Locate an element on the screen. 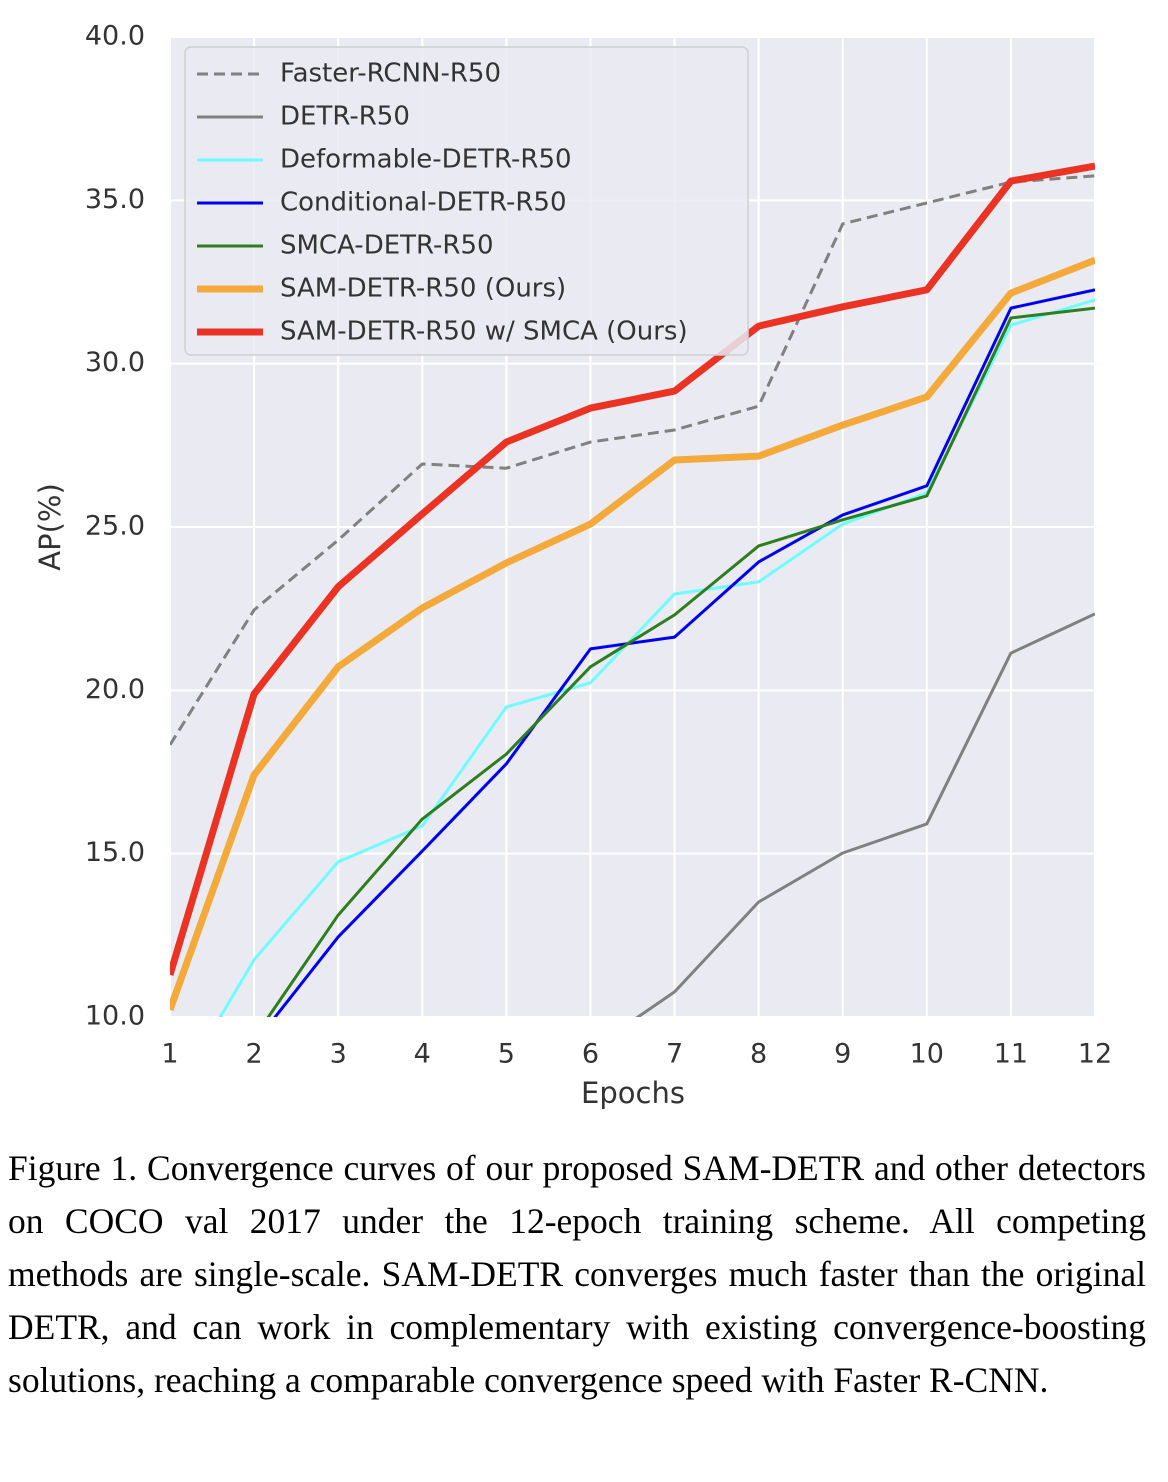  x-tick-label: 11 is located at coordinates (1011, 1054).